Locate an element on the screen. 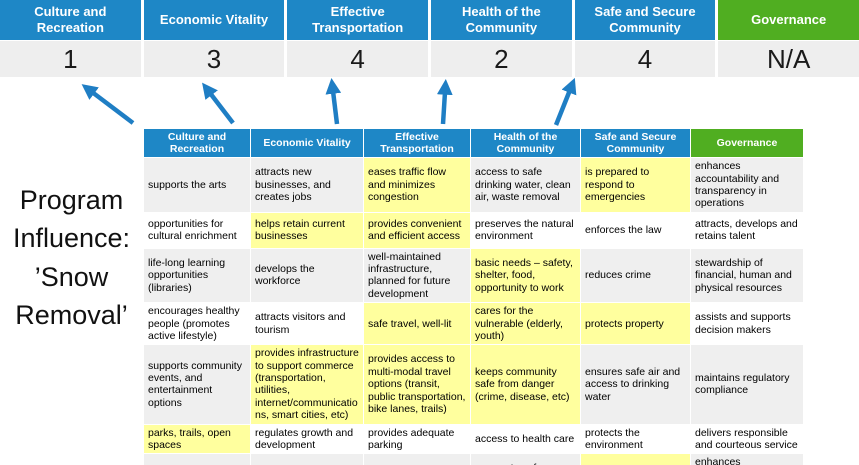 This screenshot has height=465, width=859. summary-column: Economic Vitality 3 is located at coordinates (214, 38).